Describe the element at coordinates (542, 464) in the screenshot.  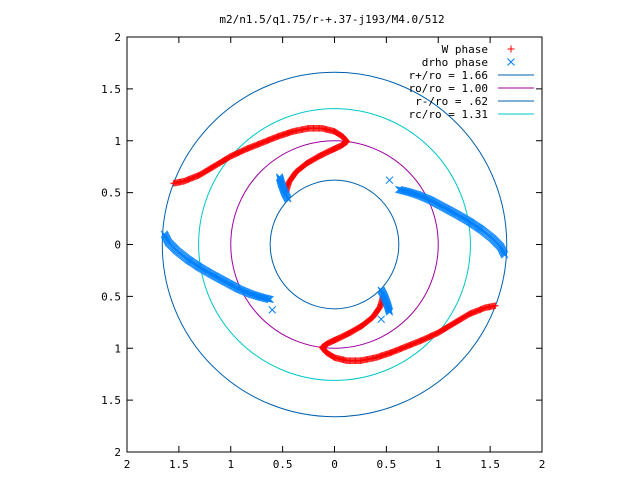
I see `x-tick-label-8: 2` at that location.